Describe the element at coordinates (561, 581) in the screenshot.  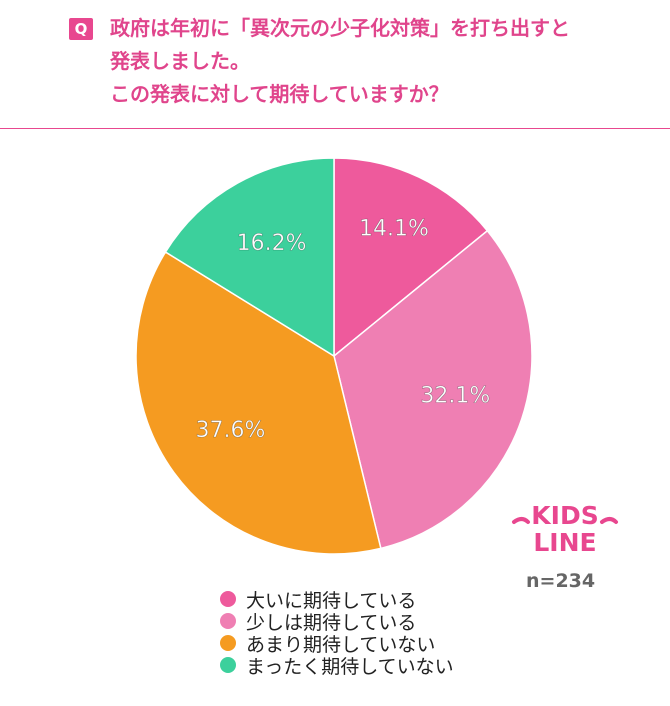
I see `sample-size: n=234` at that location.